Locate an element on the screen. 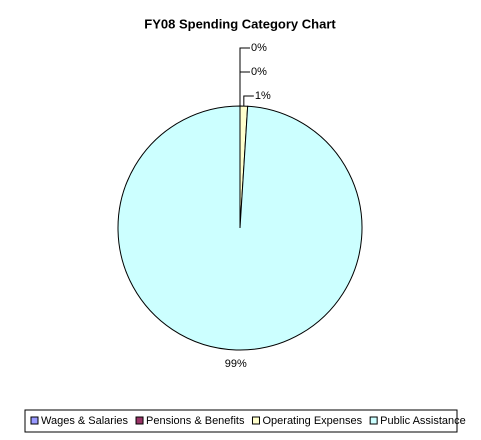  data-label: 99% is located at coordinates (236, 364).